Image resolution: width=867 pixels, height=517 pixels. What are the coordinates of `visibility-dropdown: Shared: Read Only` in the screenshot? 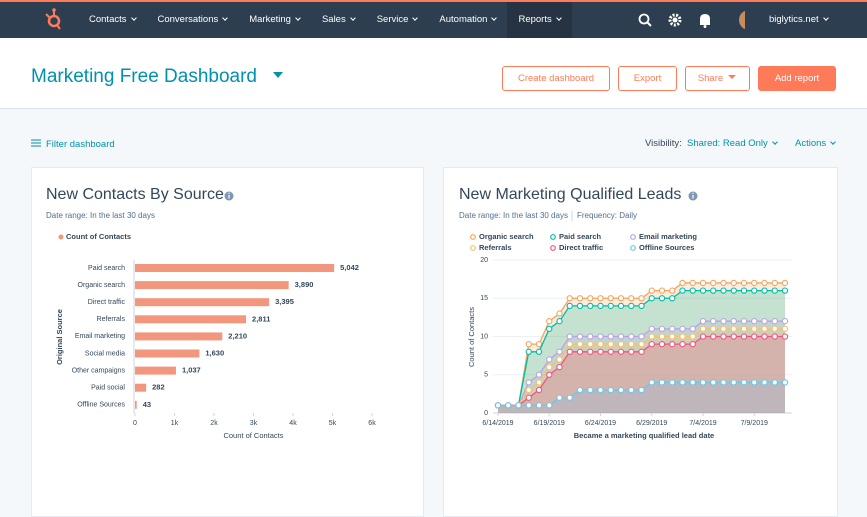 It's located at (732, 143).